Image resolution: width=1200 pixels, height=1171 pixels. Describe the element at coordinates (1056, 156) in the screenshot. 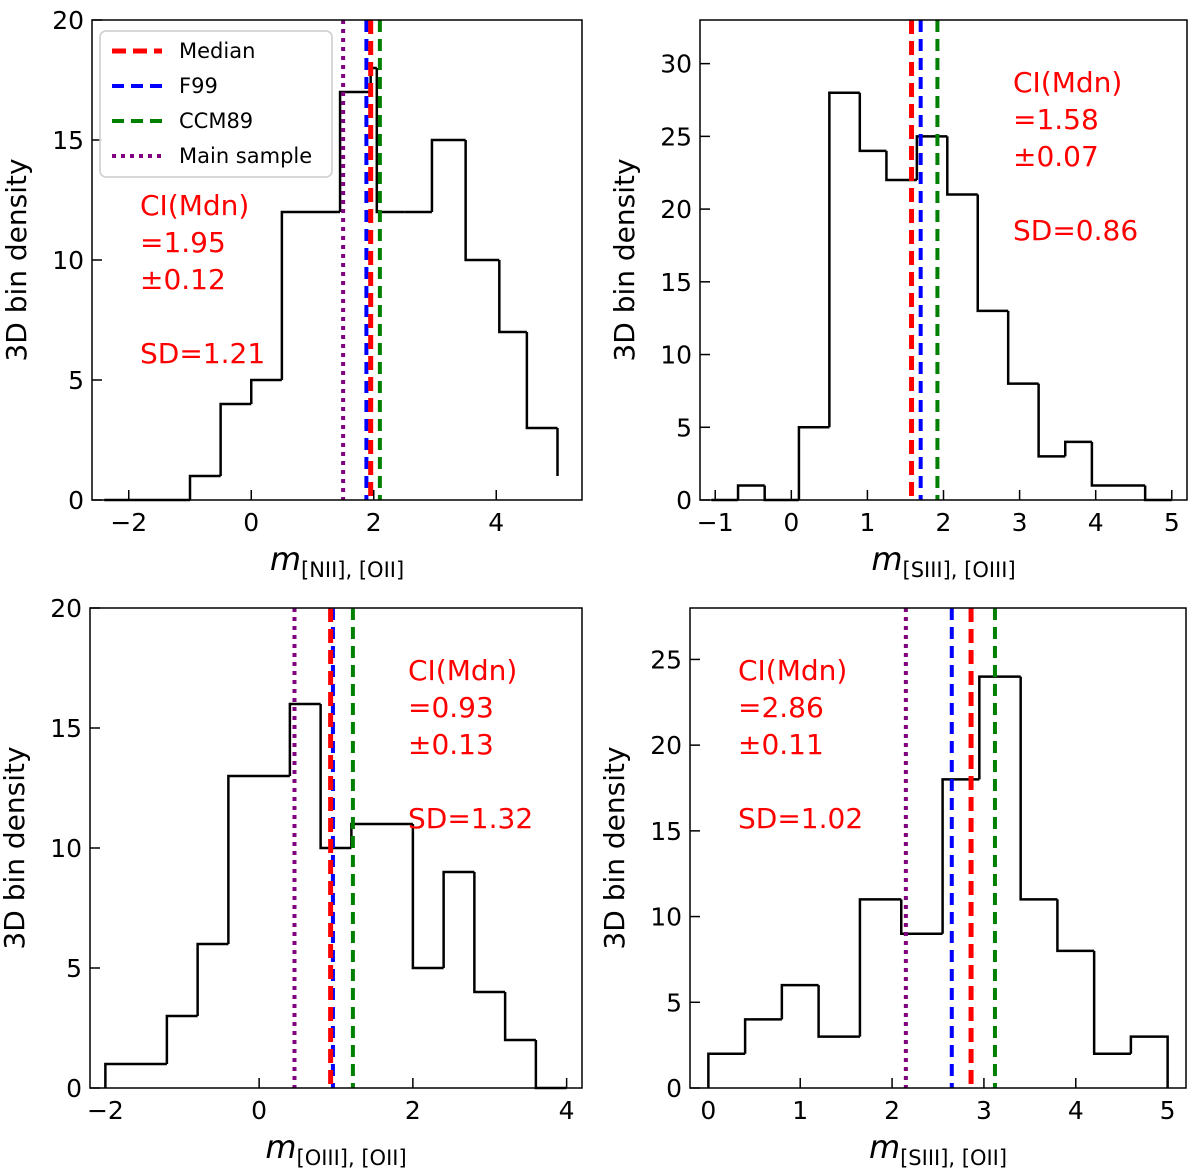

I see `annotation-line: ±0.07` at that location.